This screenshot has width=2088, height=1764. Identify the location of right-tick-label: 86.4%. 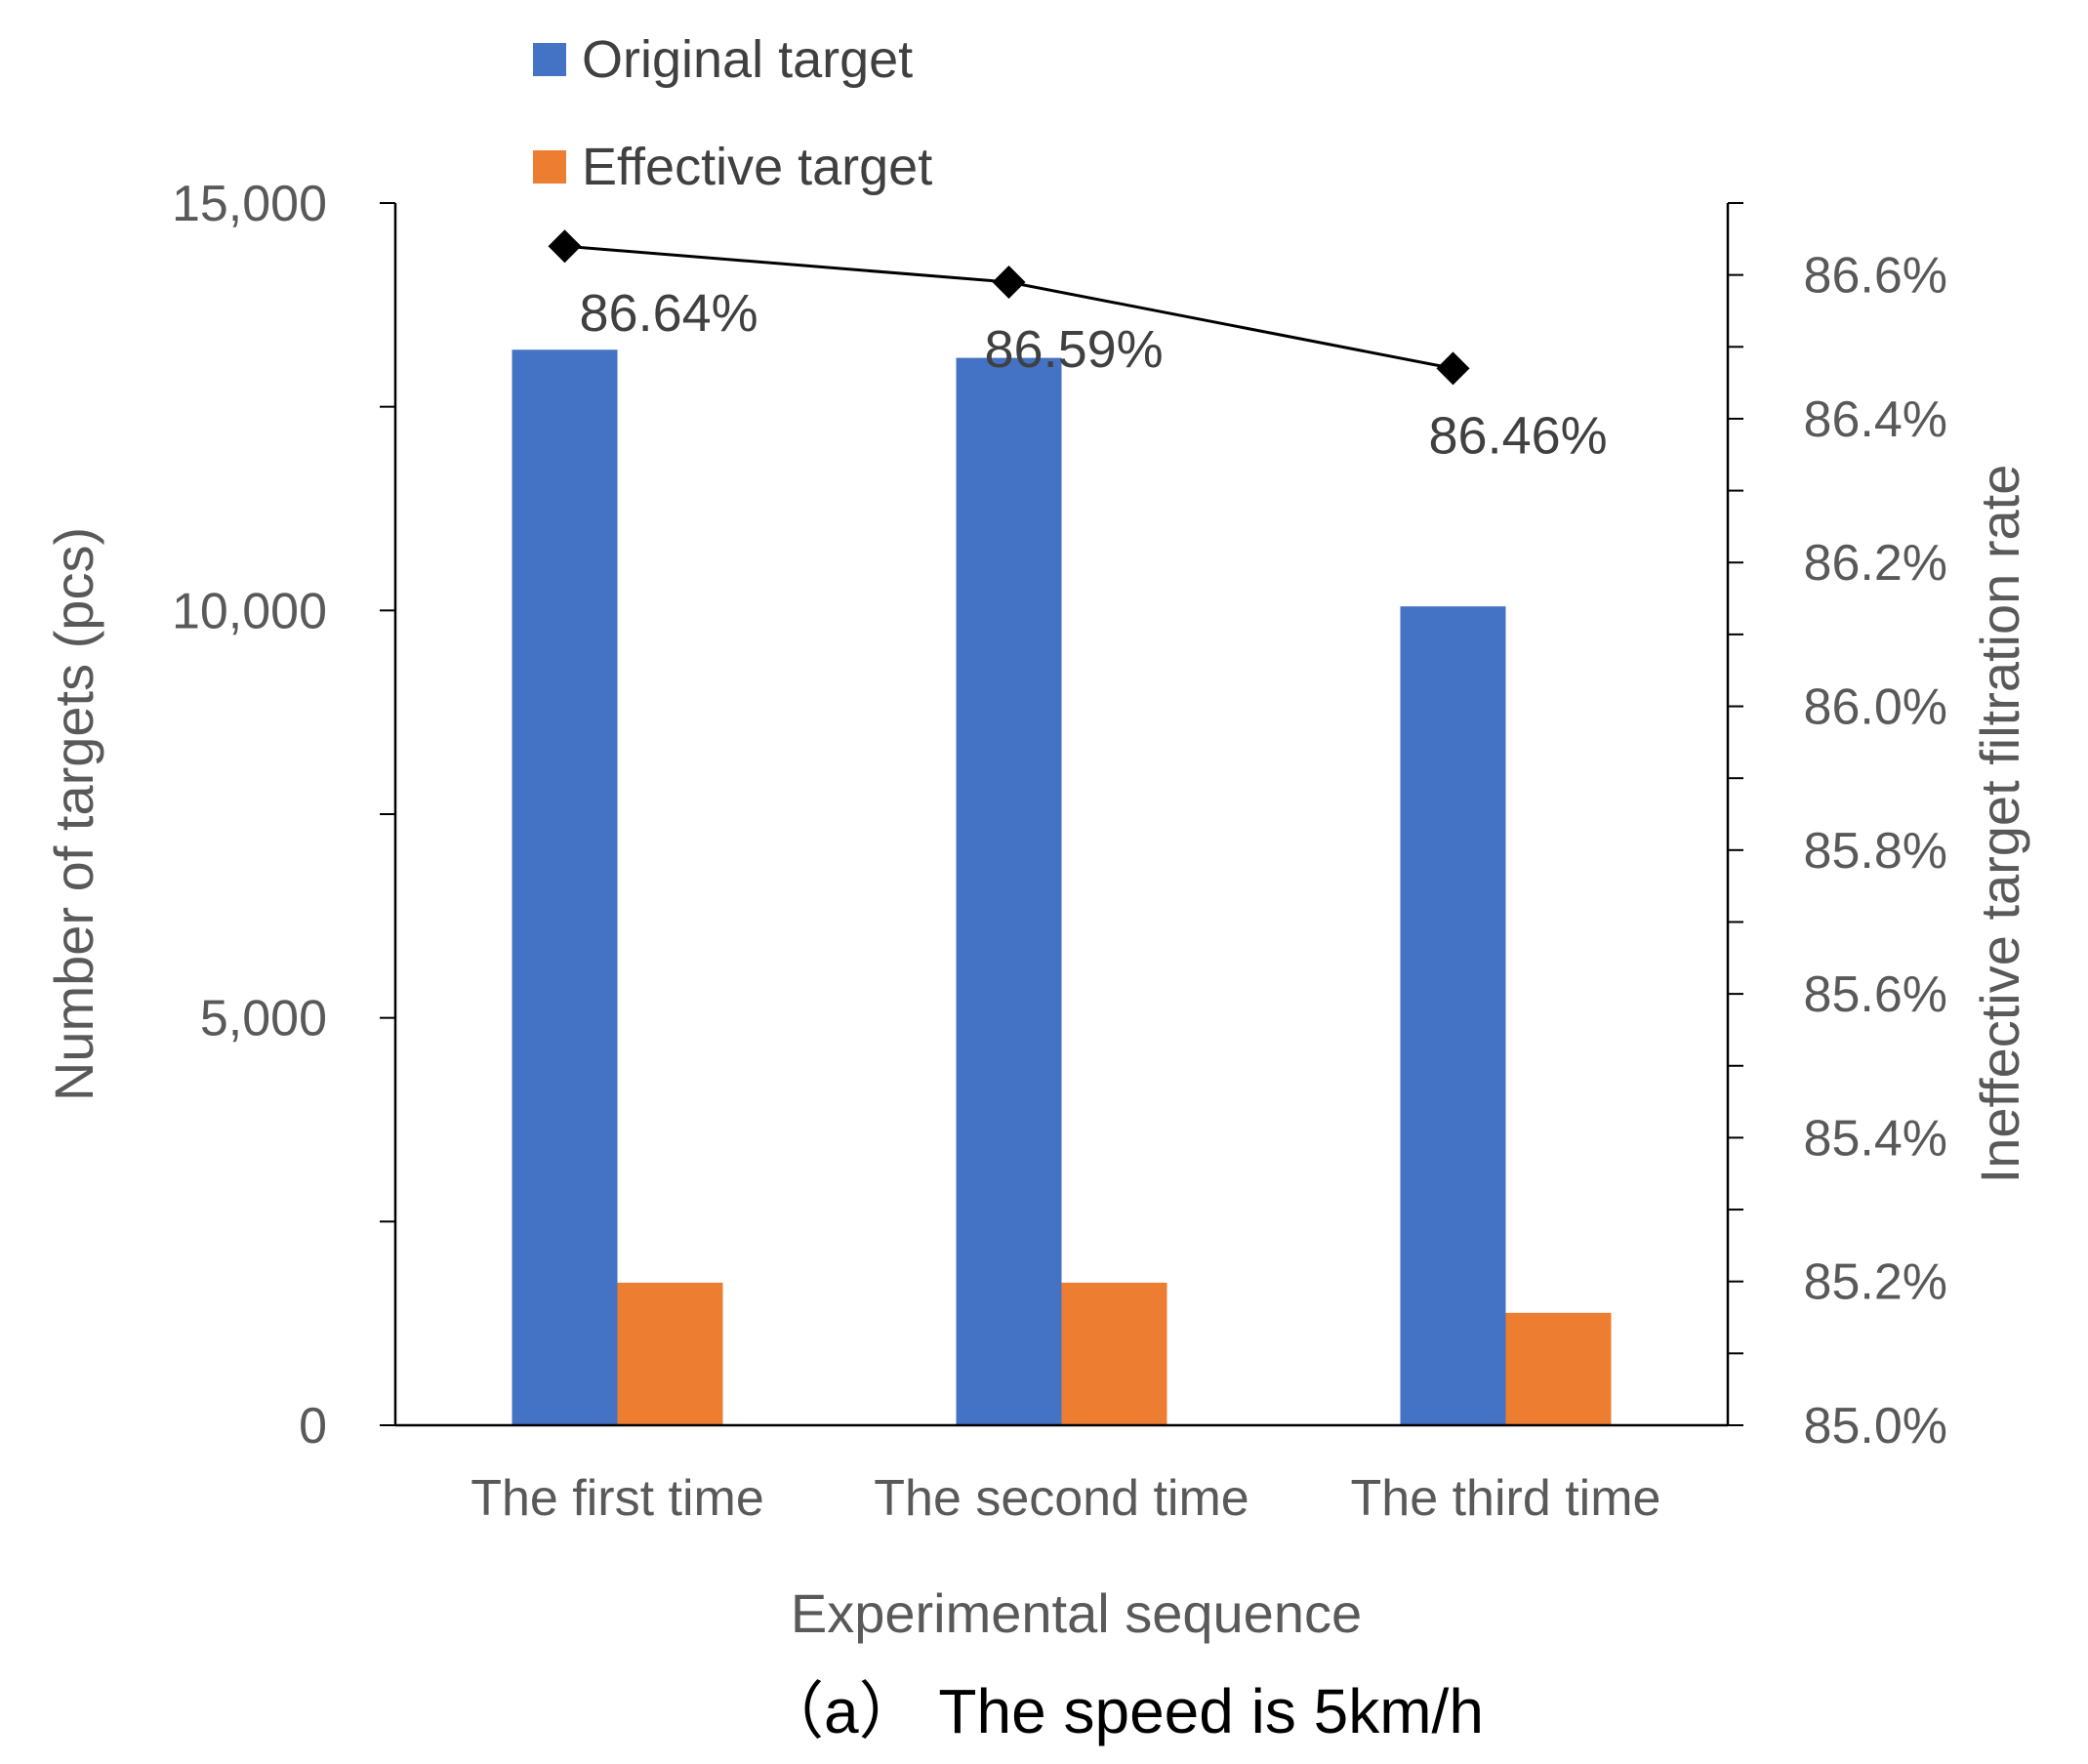
(1875, 419).